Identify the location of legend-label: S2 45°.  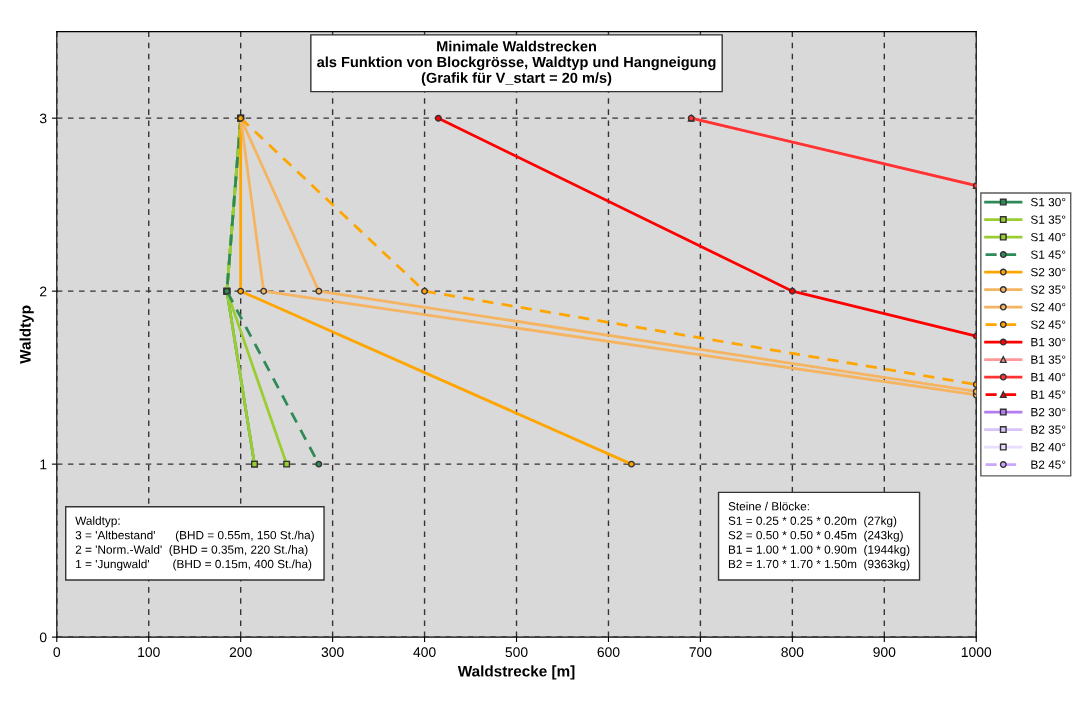
(1048, 324).